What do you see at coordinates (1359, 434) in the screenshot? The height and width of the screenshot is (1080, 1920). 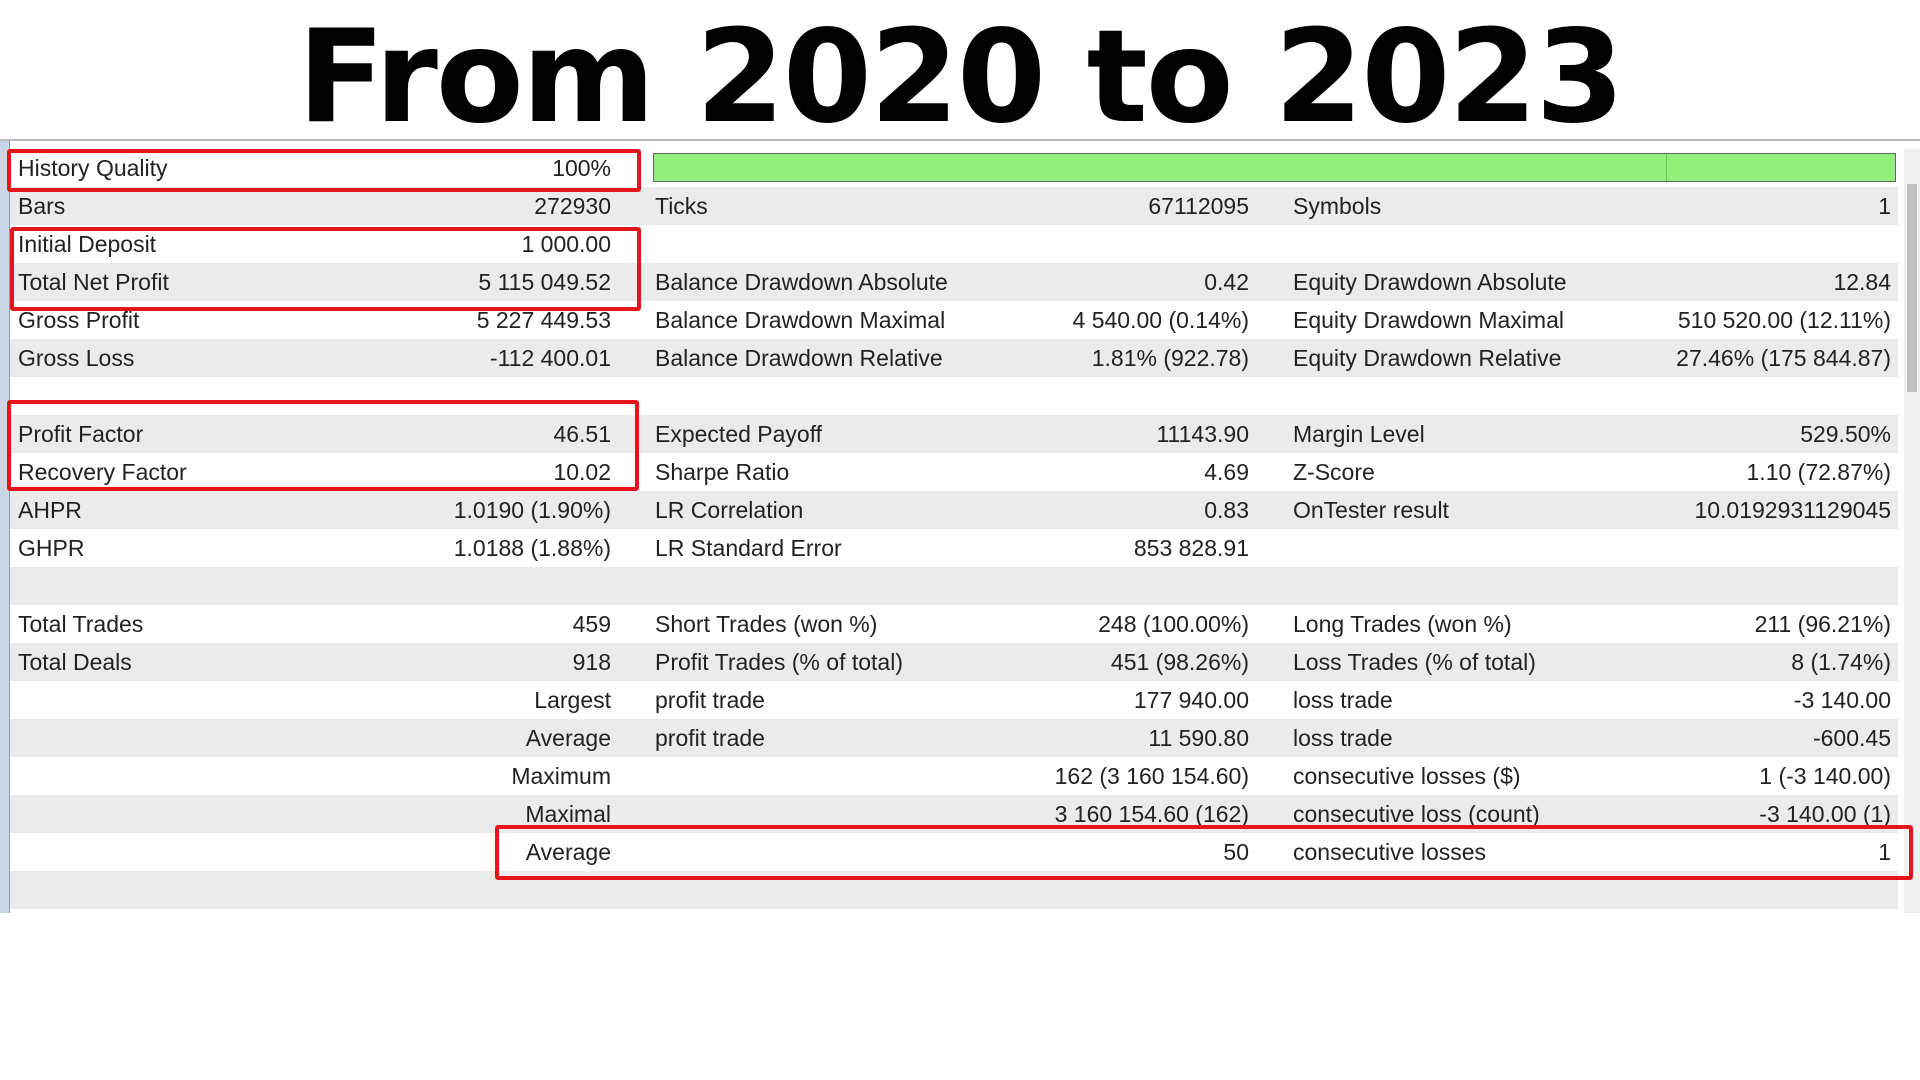 I see `cell-label: Margin Level` at bounding box center [1359, 434].